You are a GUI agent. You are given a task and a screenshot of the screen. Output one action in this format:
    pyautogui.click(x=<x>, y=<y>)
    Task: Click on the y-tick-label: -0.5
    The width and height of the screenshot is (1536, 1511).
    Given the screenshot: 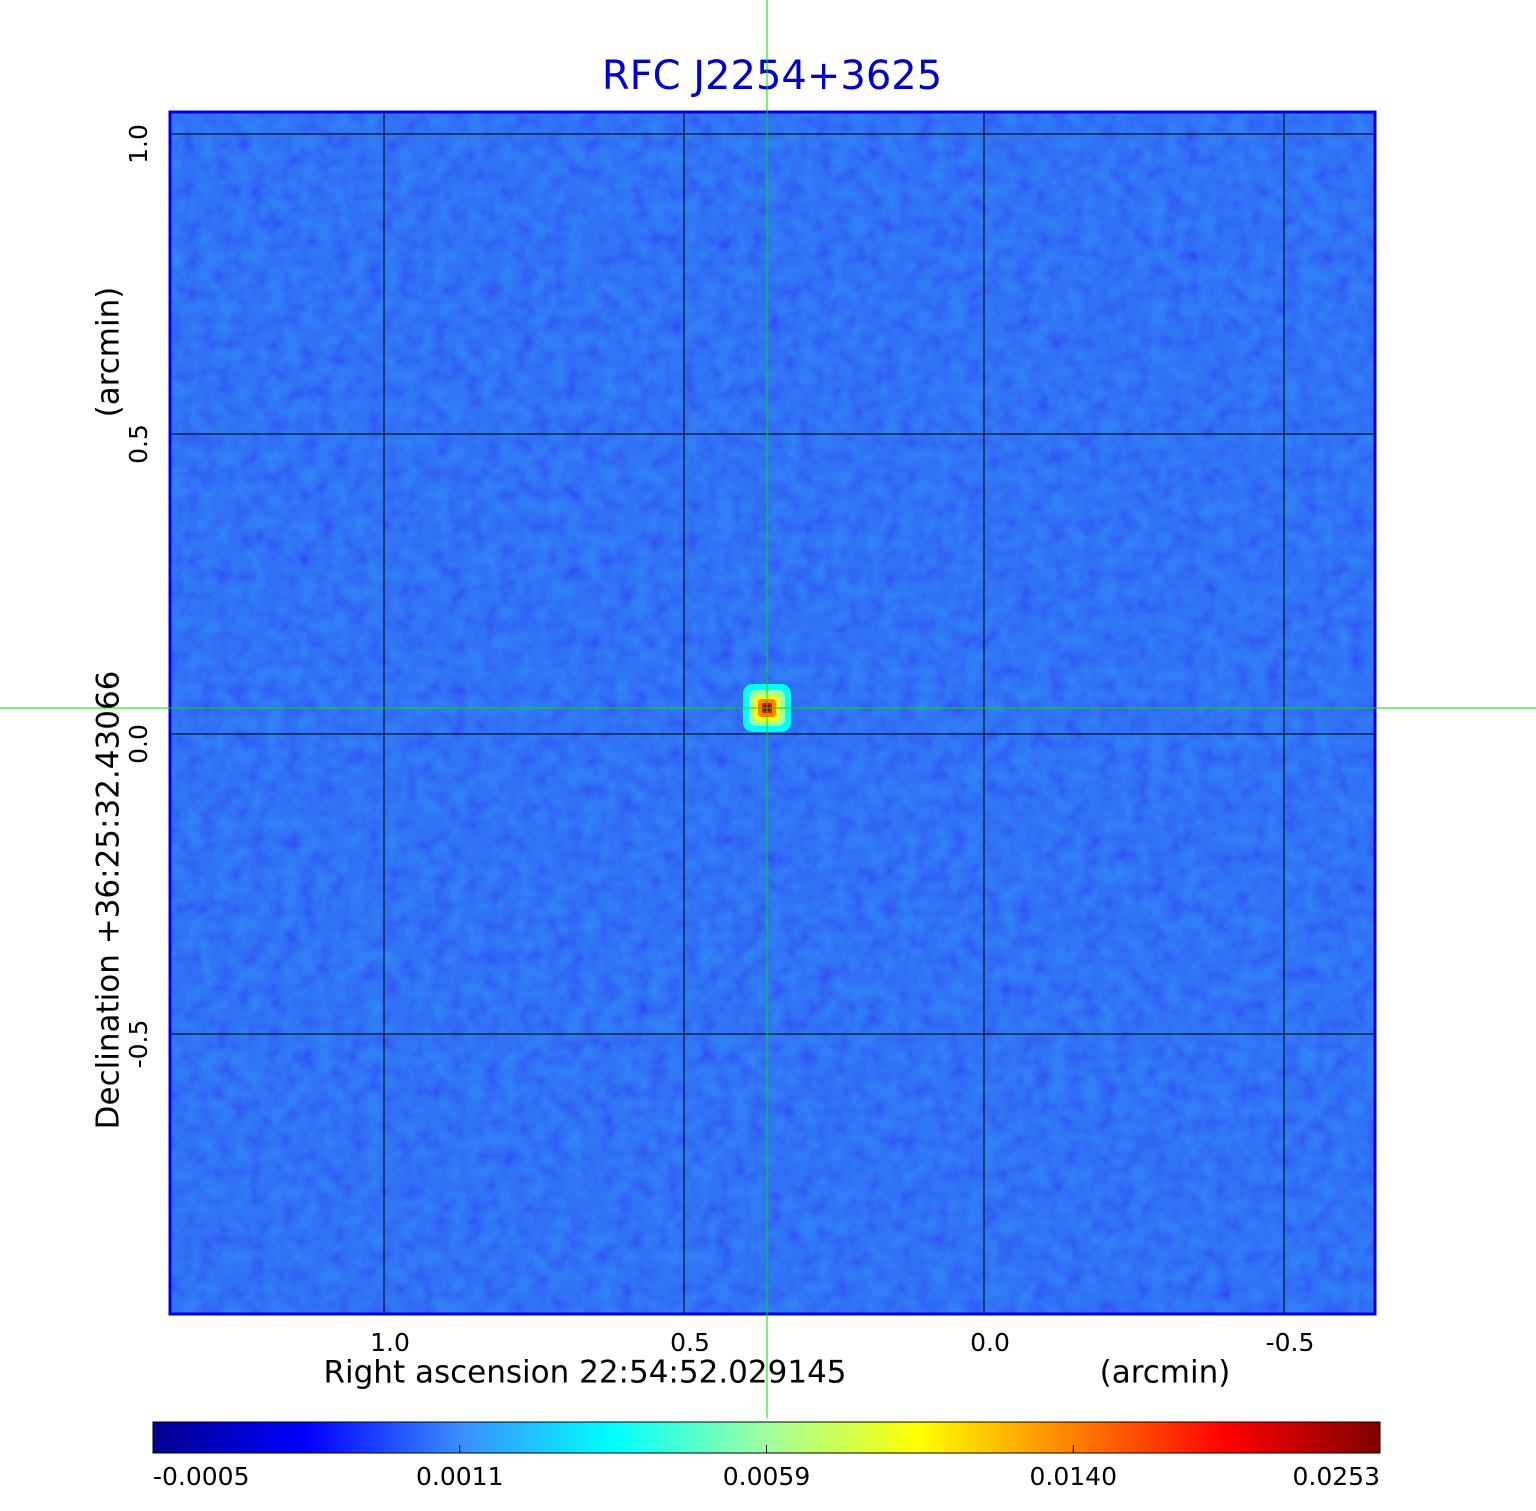 What is the action you would take?
    pyautogui.click(x=138, y=1044)
    